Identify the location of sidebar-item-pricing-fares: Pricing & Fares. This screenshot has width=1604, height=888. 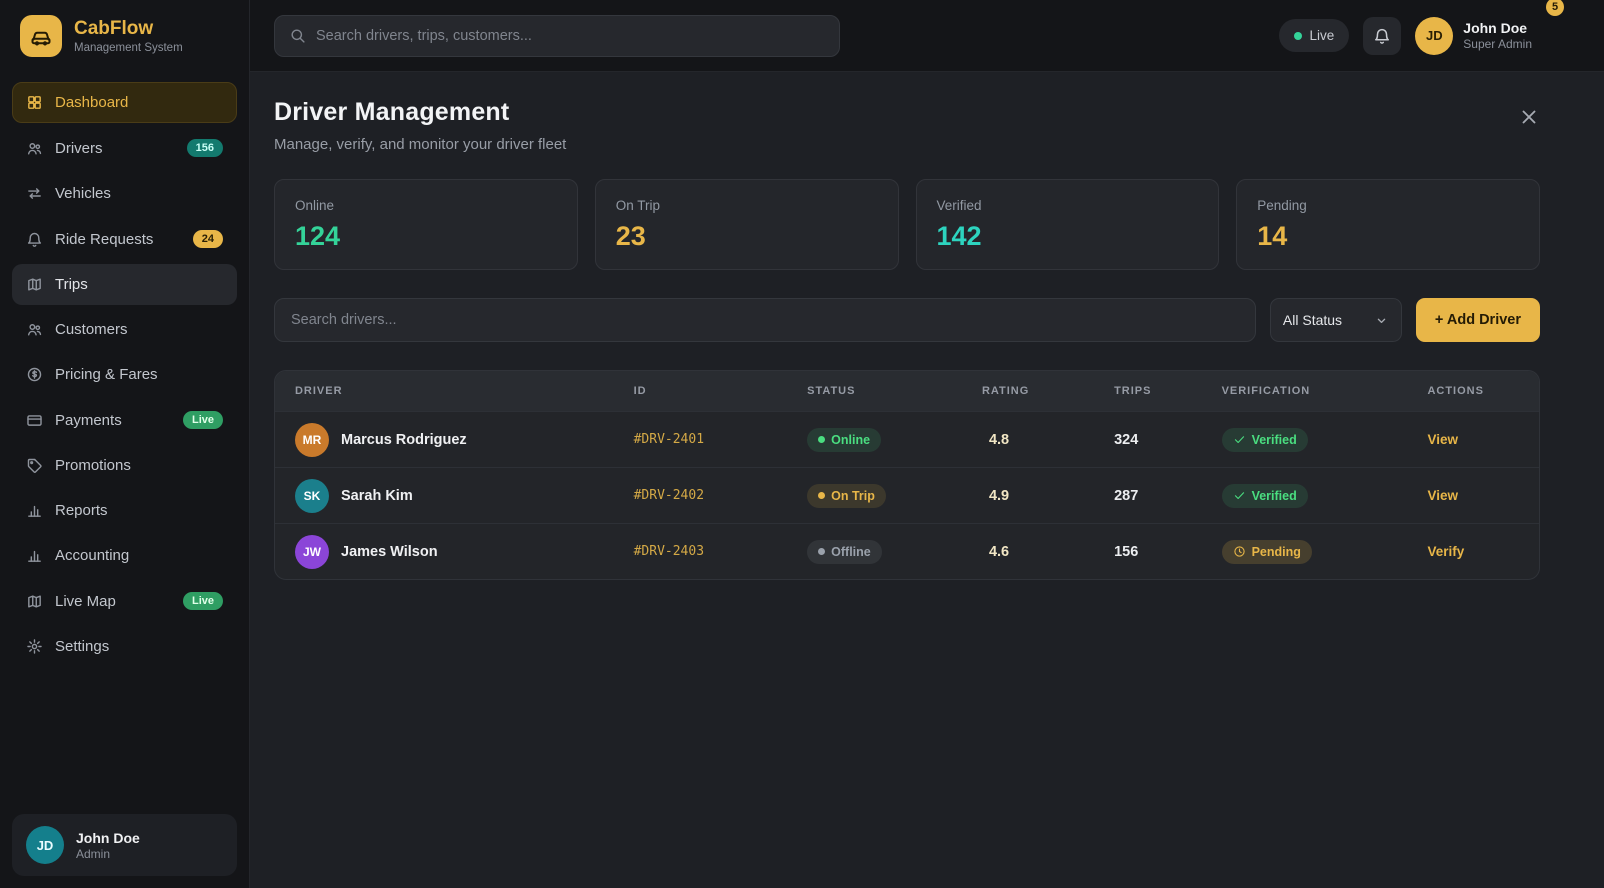
(124, 374).